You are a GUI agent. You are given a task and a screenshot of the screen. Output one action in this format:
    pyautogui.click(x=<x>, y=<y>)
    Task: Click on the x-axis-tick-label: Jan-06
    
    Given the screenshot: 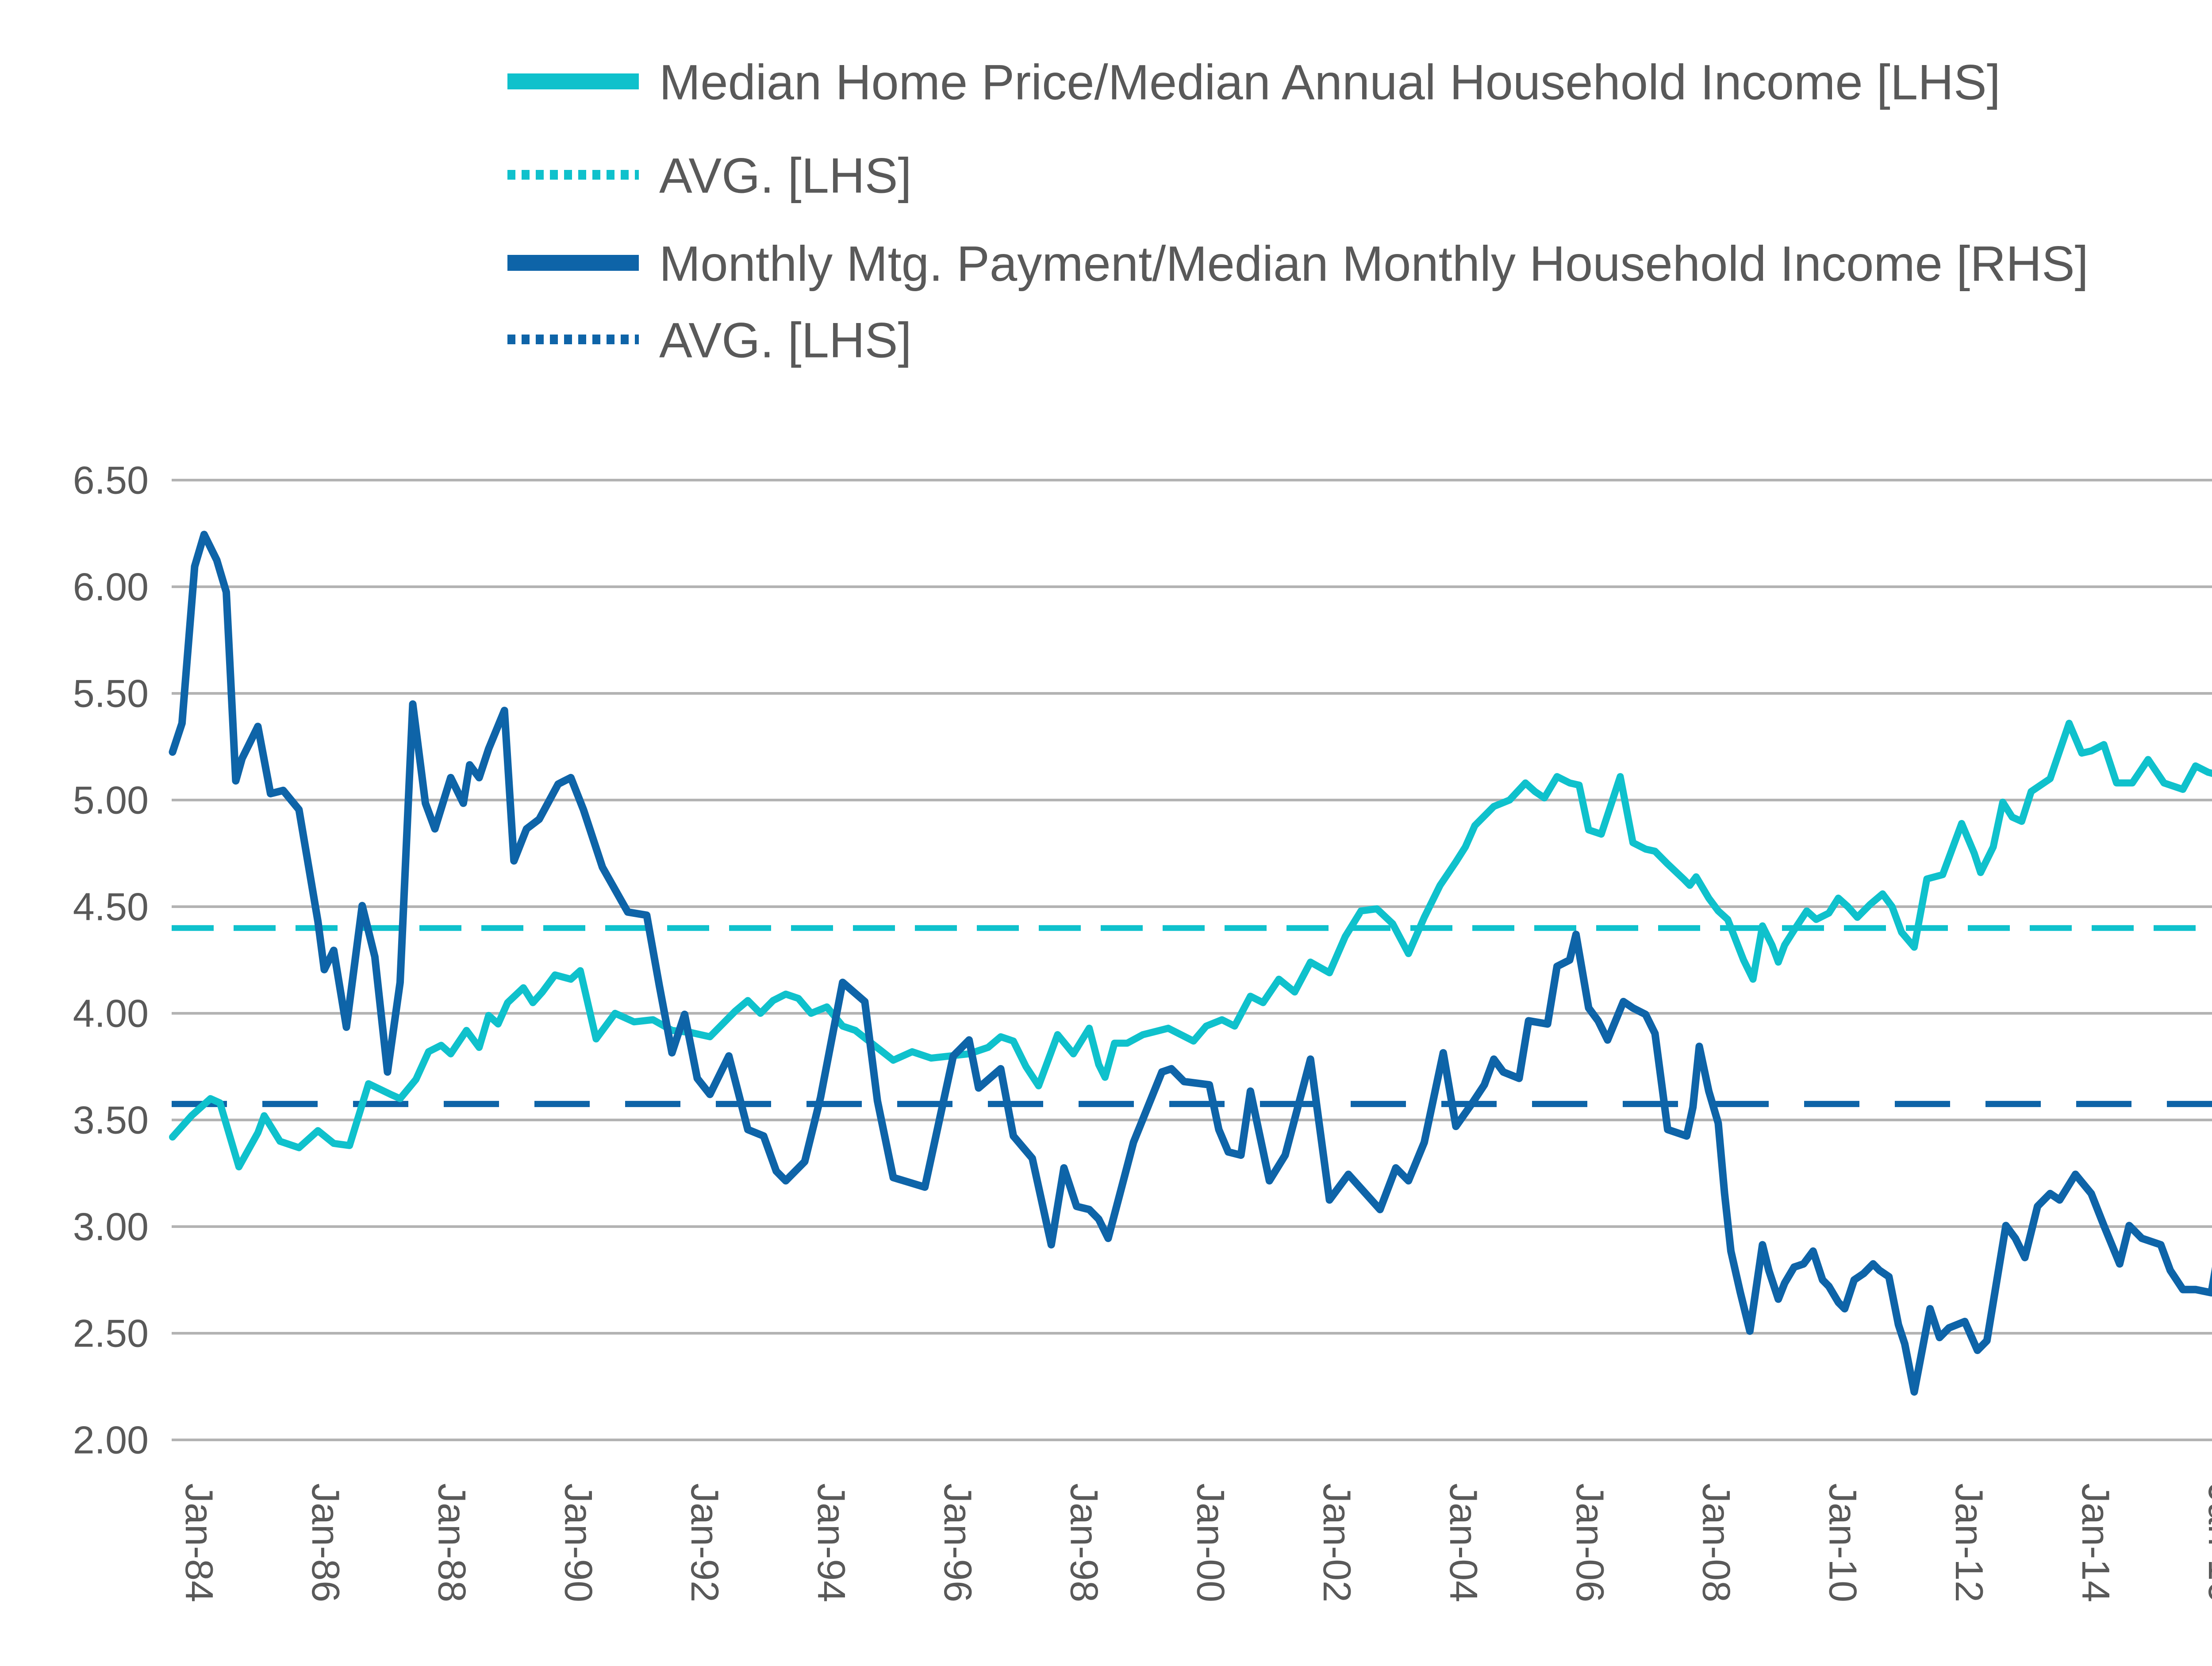 What is the action you would take?
    pyautogui.click(x=1590, y=1542)
    